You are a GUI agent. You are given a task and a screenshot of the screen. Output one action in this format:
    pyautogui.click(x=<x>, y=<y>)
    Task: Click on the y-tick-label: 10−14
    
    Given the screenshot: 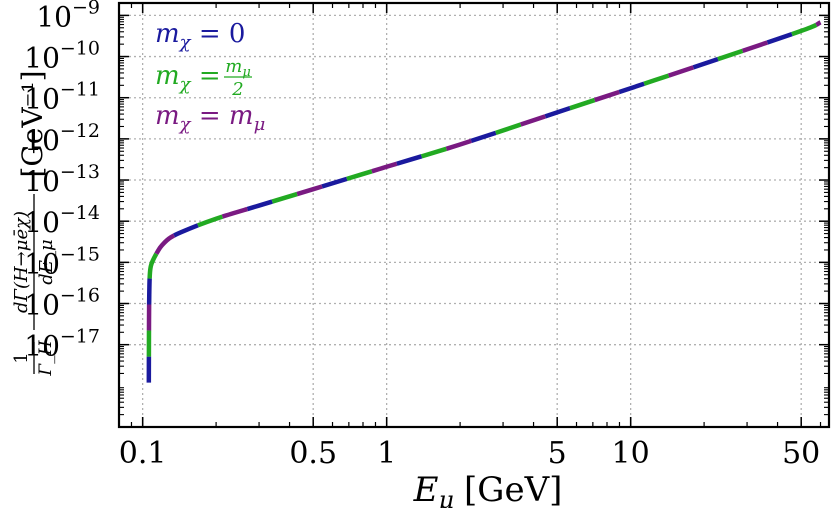 What is the action you would take?
    pyautogui.click(x=62, y=220)
    